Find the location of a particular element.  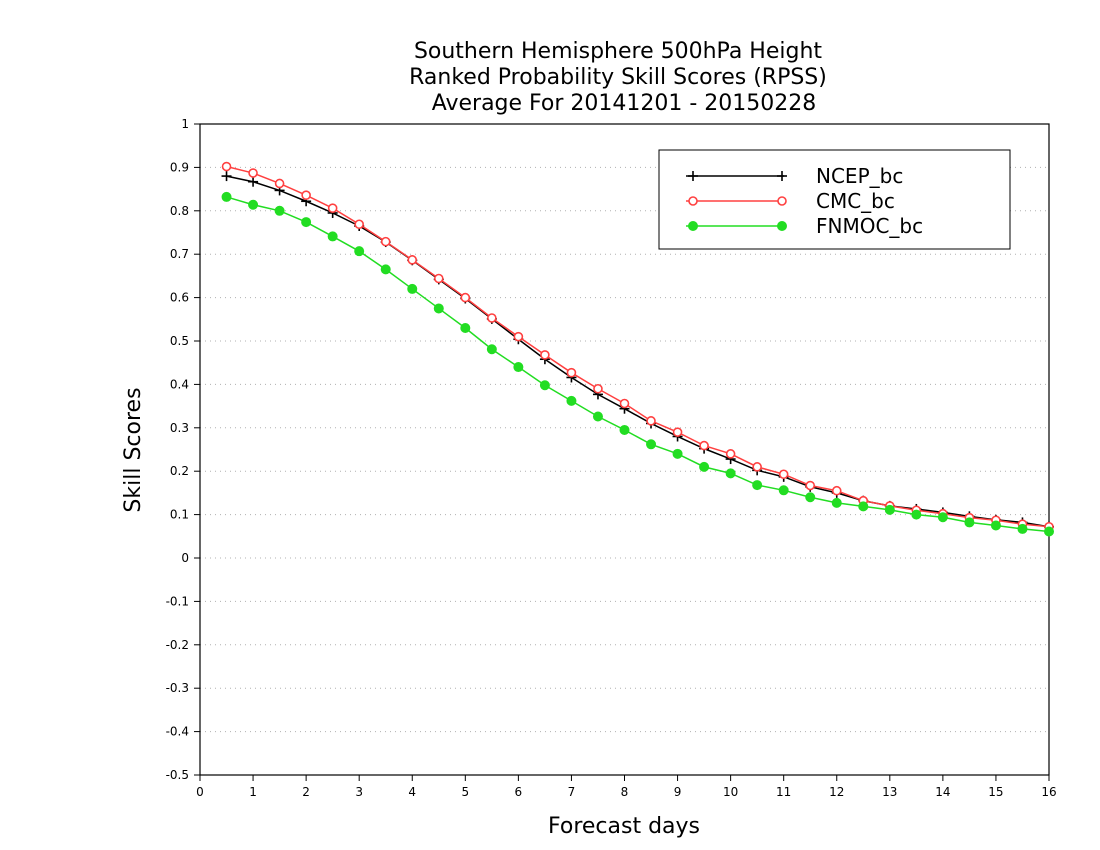

x-tick-label-2: 2 is located at coordinates (306, 792).